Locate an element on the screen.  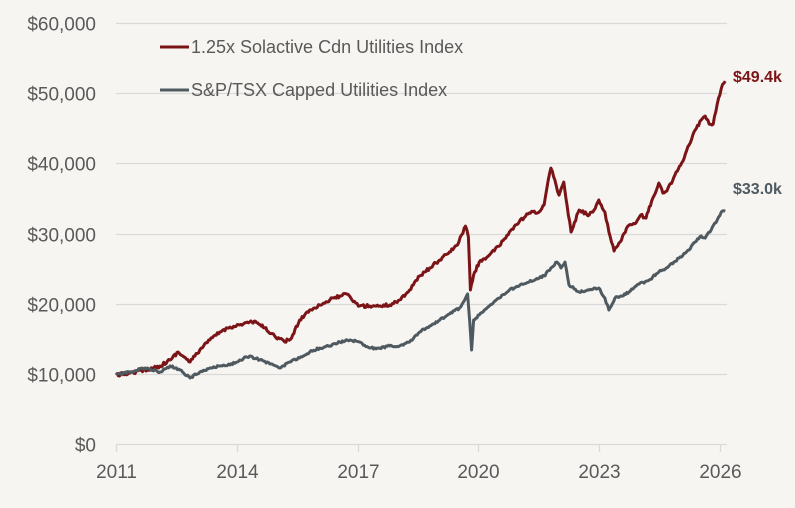
end-labels: $49.4k $33.0k is located at coordinates (757, 133).